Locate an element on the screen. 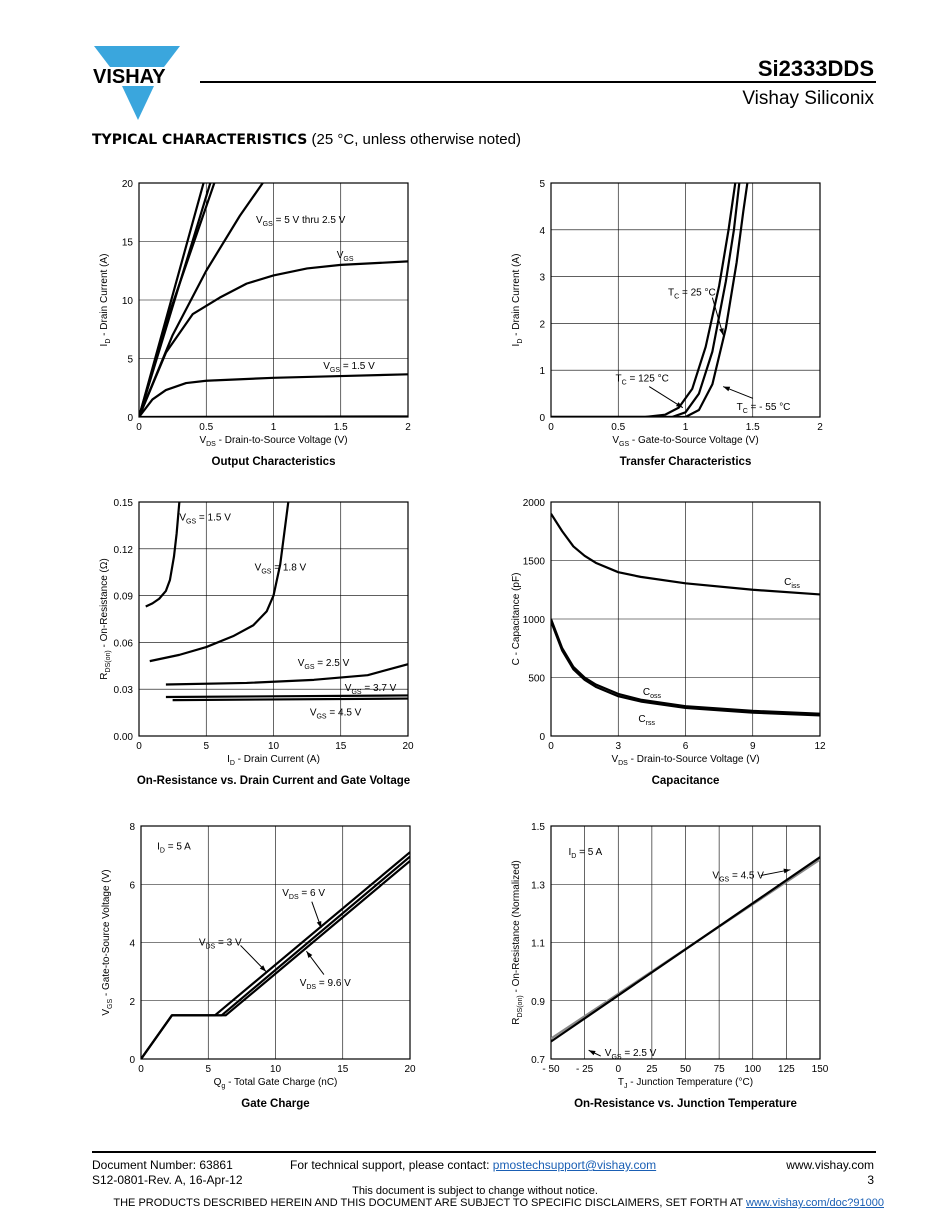 This screenshot has height=1230, width=950. doc-number: Document Number: 63861 is located at coordinates (162, 1165).